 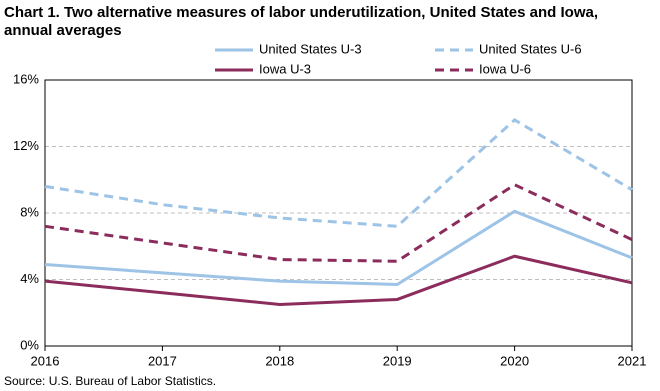 I want to click on x-tick-label: 2021, so click(x=632, y=360).